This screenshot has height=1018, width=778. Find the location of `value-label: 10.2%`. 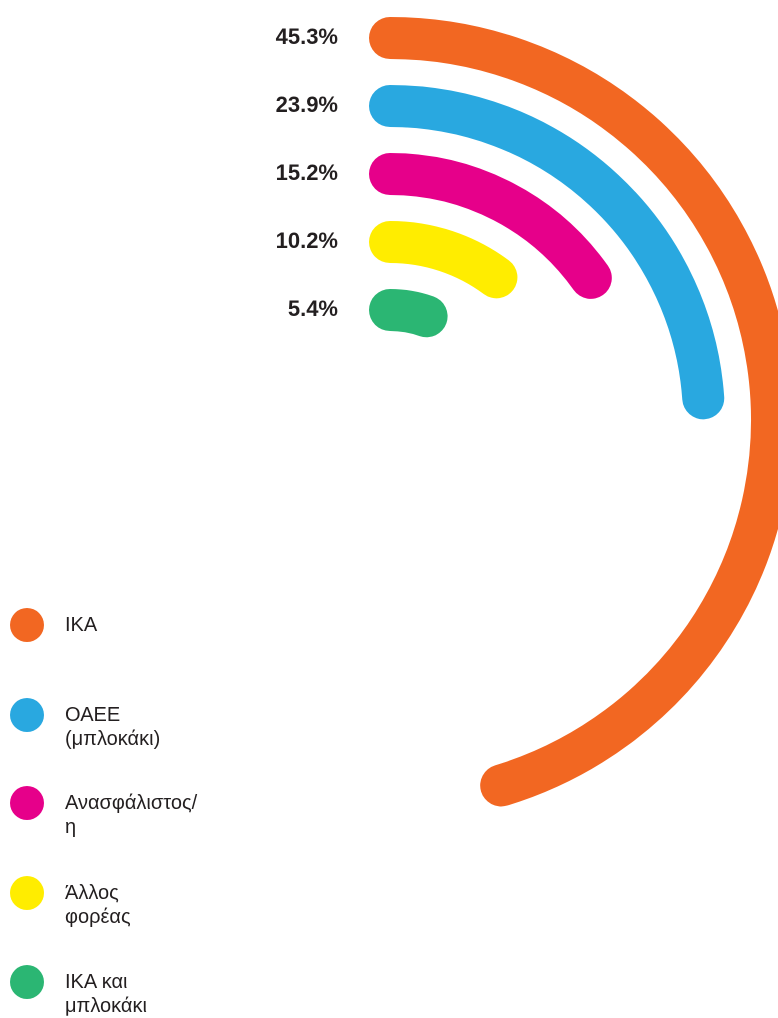

value-label: 10.2% is located at coordinates (307, 240).